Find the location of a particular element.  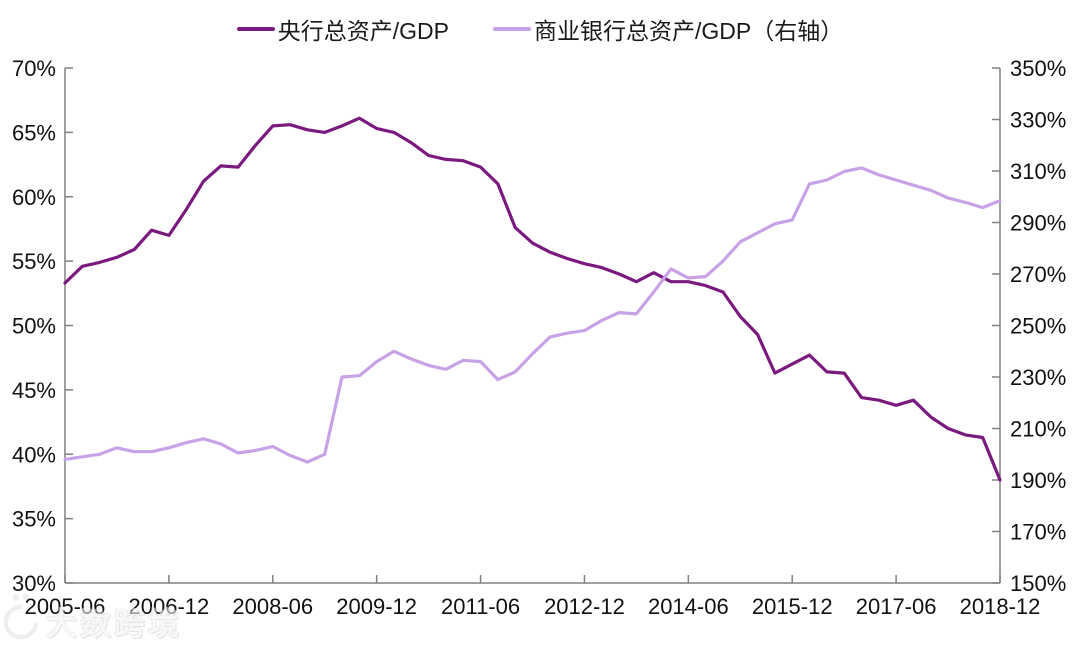

x-axis-tick-label: 2018-12 is located at coordinates (1000, 606).